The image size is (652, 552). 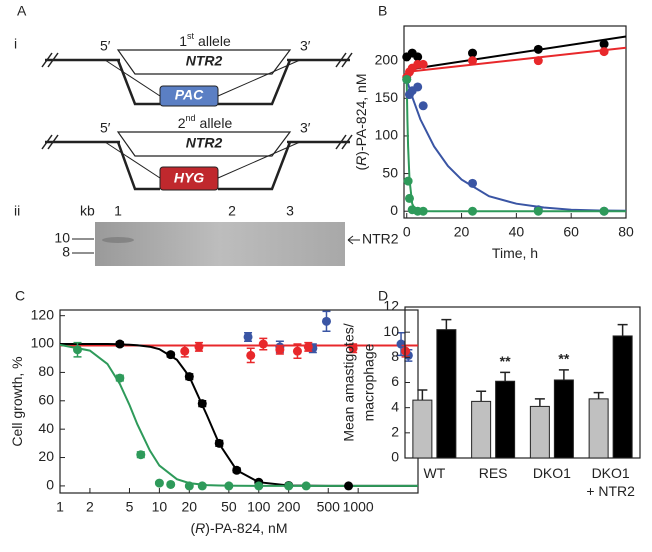 What do you see at coordinates (380, 239) in the screenshot?
I see `band-label: NTR2` at bounding box center [380, 239].